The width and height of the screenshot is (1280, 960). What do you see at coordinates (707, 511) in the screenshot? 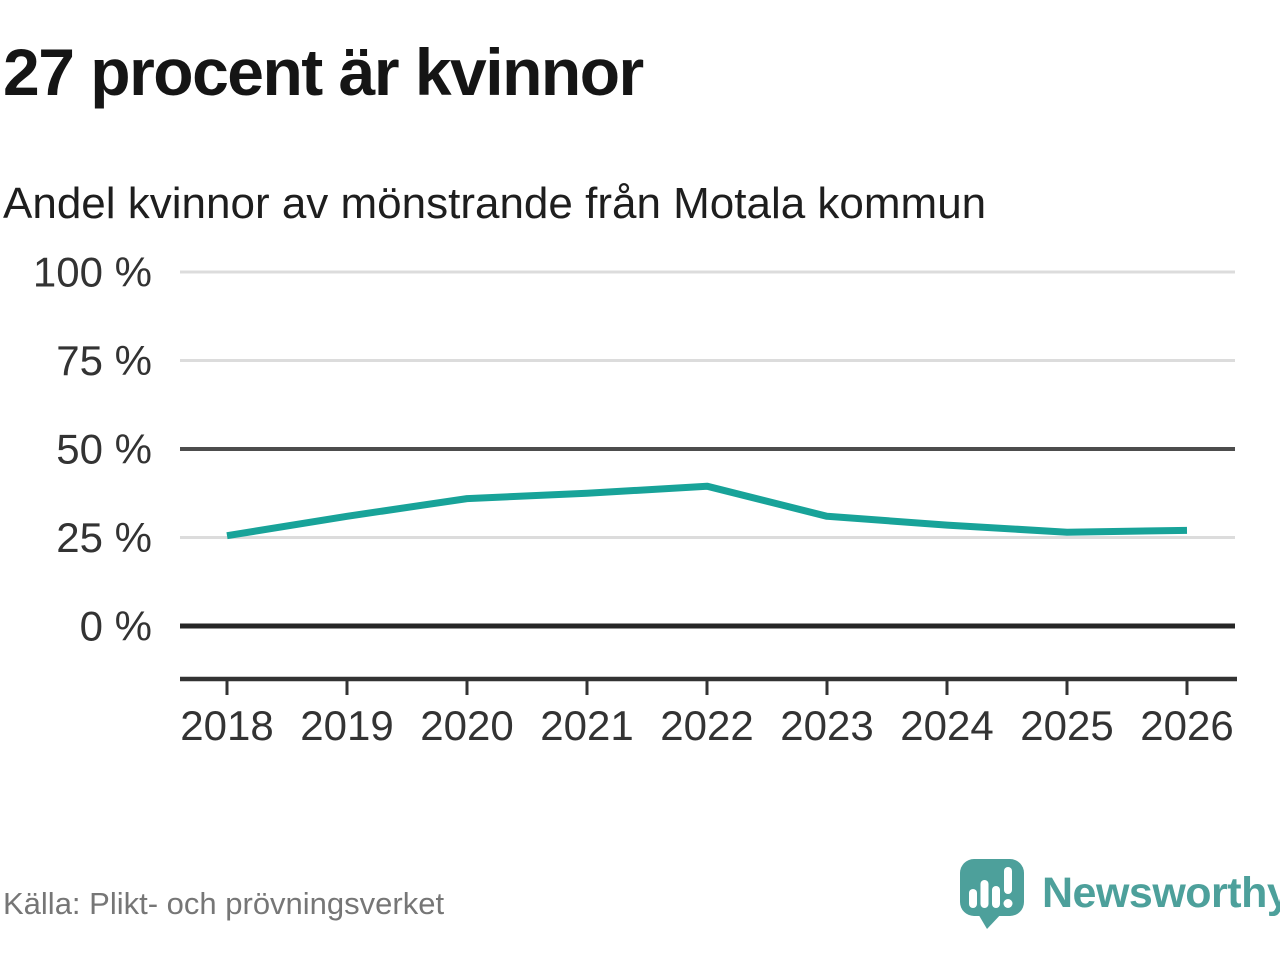
I see `data-line` at bounding box center [707, 511].